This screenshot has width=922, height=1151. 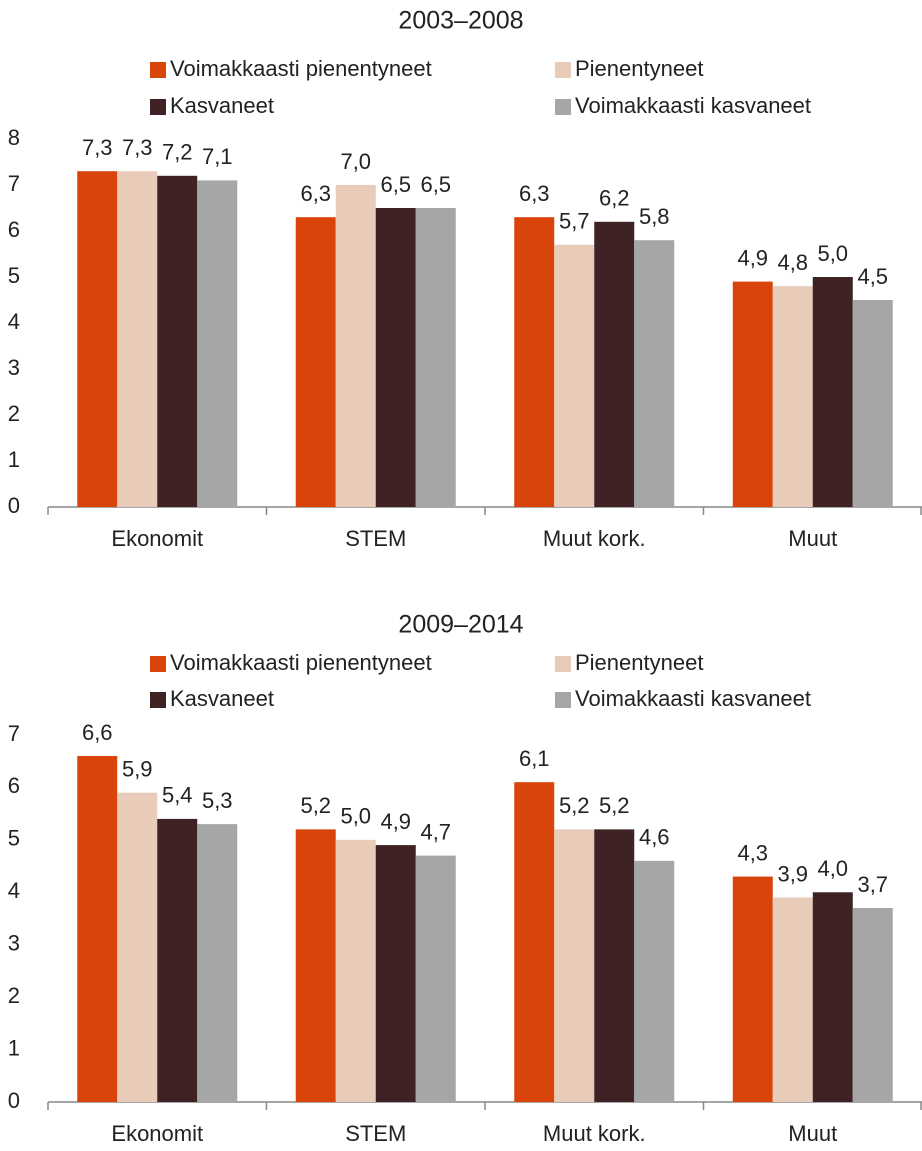 What do you see at coordinates (792, 262) in the screenshot?
I see `data-label: 4,8` at bounding box center [792, 262].